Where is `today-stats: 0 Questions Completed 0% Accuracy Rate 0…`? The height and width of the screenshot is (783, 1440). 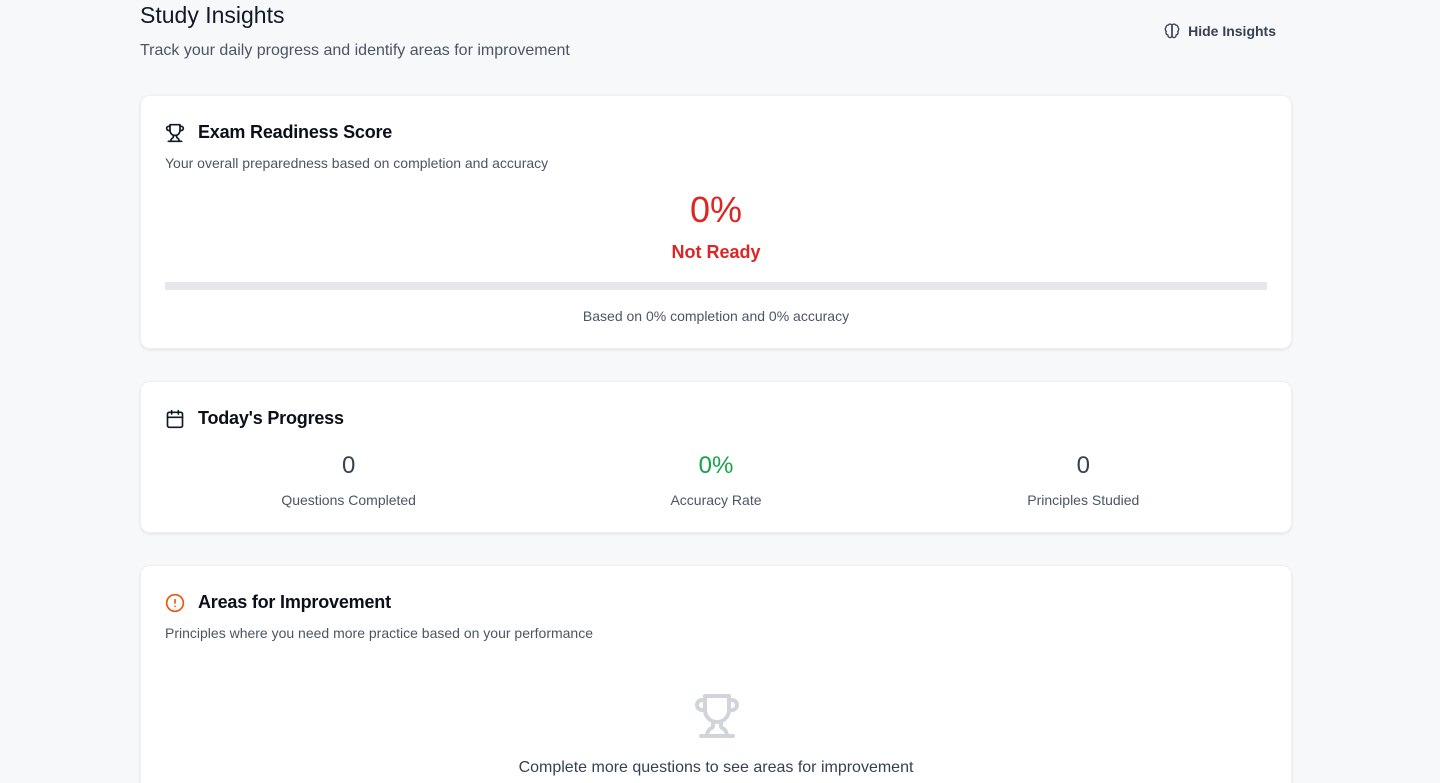 today-stats: 0 Questions Completed 0% Accuracy Rate 0… is located at coordinates (716, 480).